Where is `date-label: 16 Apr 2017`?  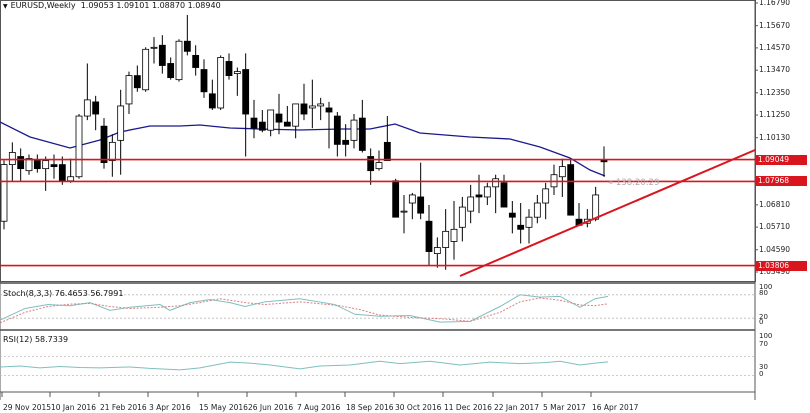 date-label: 16 Apr 2017 is located at coordinates (615, 407).